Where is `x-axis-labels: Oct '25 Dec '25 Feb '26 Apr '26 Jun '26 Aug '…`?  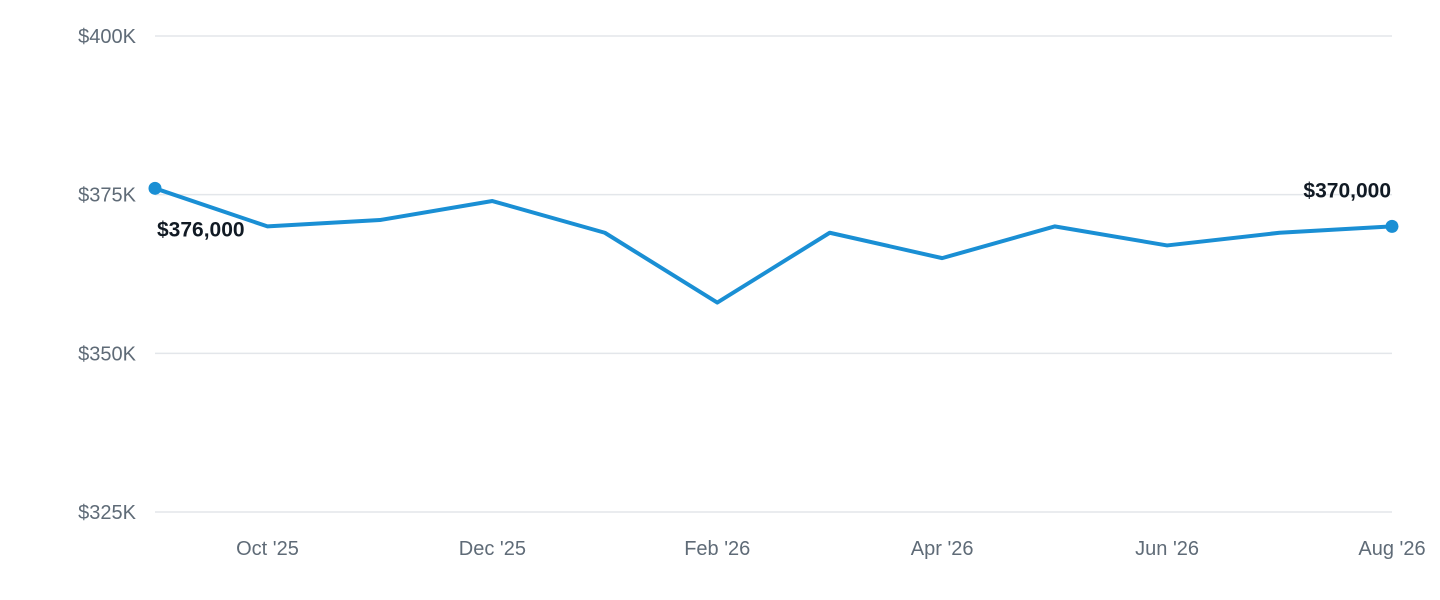
x-axis-labels: Oct '25 Dec '25 Feb '26 Apr '26 Jun '26 Aug '… is located at coordinates (831, 549).